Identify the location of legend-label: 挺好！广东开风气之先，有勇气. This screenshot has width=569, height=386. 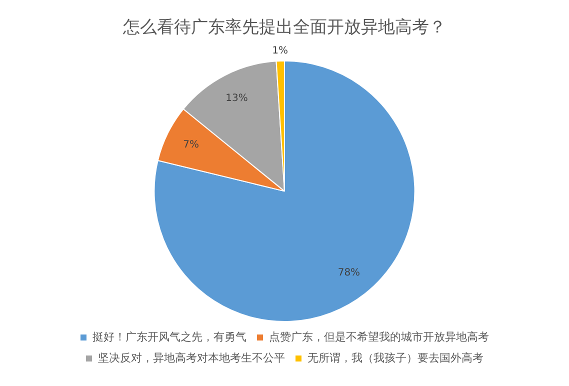
(169, 337).